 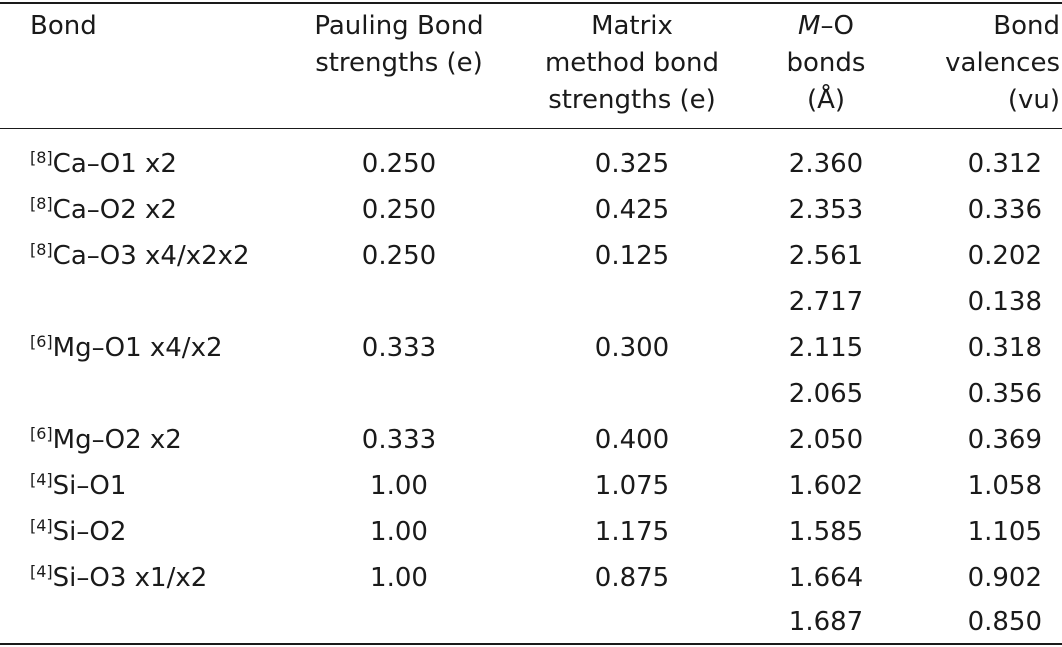 I want to click on matrix-cell: 0.875, so click(x=632, y=578).